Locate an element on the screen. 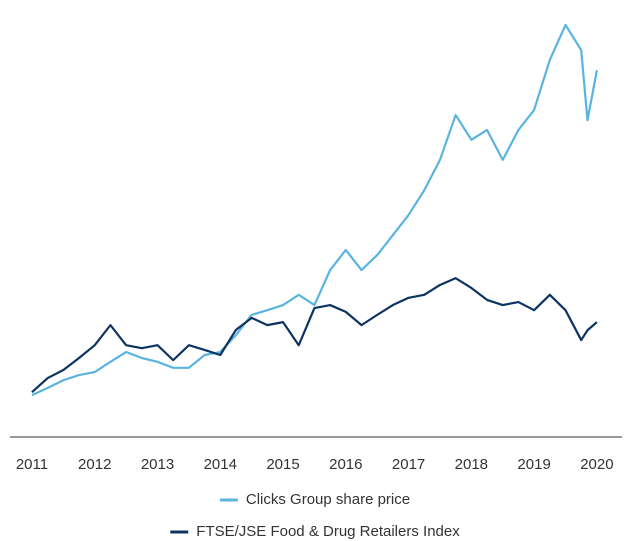 This screenshot has height=541, width=630. x-tick-label: 2017 is located at coordinates (408, 464).